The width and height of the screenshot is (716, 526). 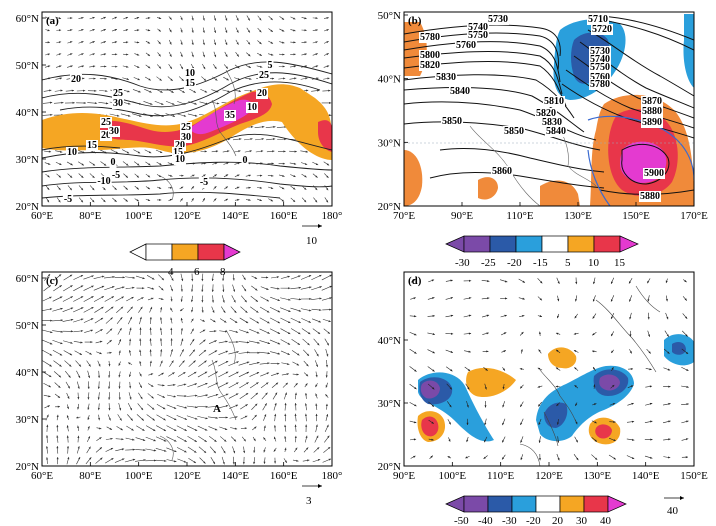 What do you see at coordinates (652, 101) in the screenshot?
I see `contour-label: 5870` at bounding box center [652, 101].